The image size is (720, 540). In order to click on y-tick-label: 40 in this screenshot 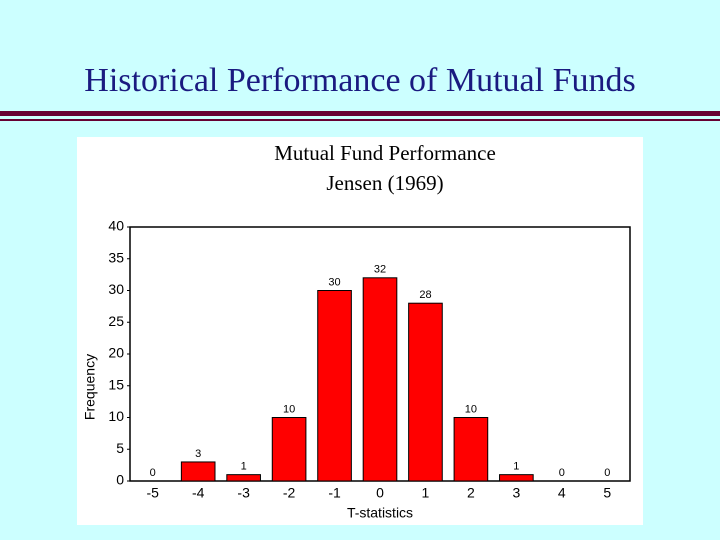, I will do `click(116, 226)`.